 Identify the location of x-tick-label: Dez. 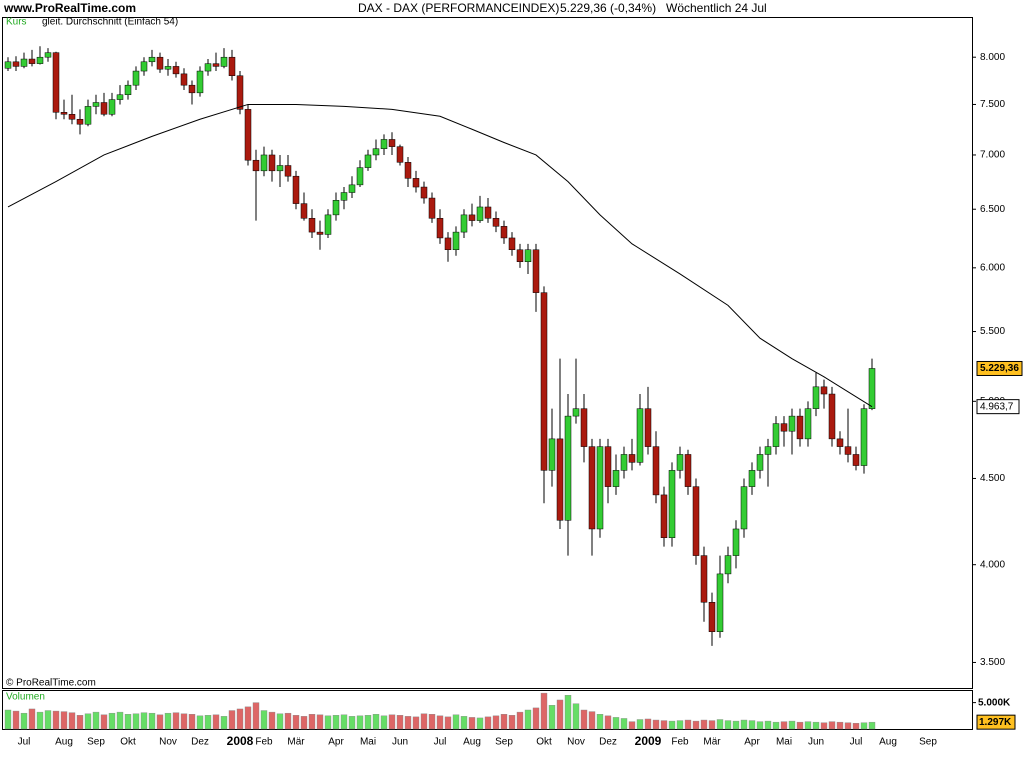
(200, 742).